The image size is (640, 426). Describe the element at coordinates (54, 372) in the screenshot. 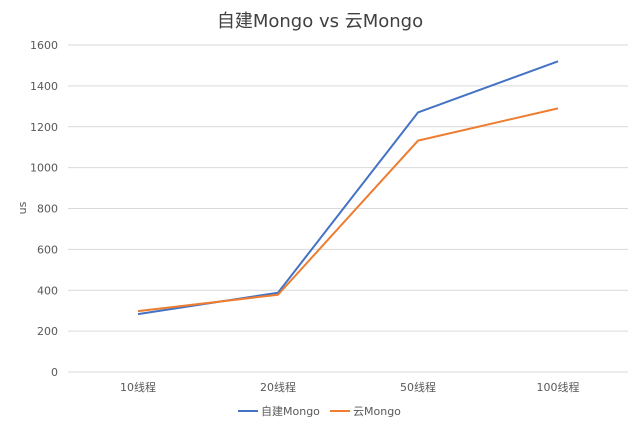

I see `y-tick-label: 0` at that location.